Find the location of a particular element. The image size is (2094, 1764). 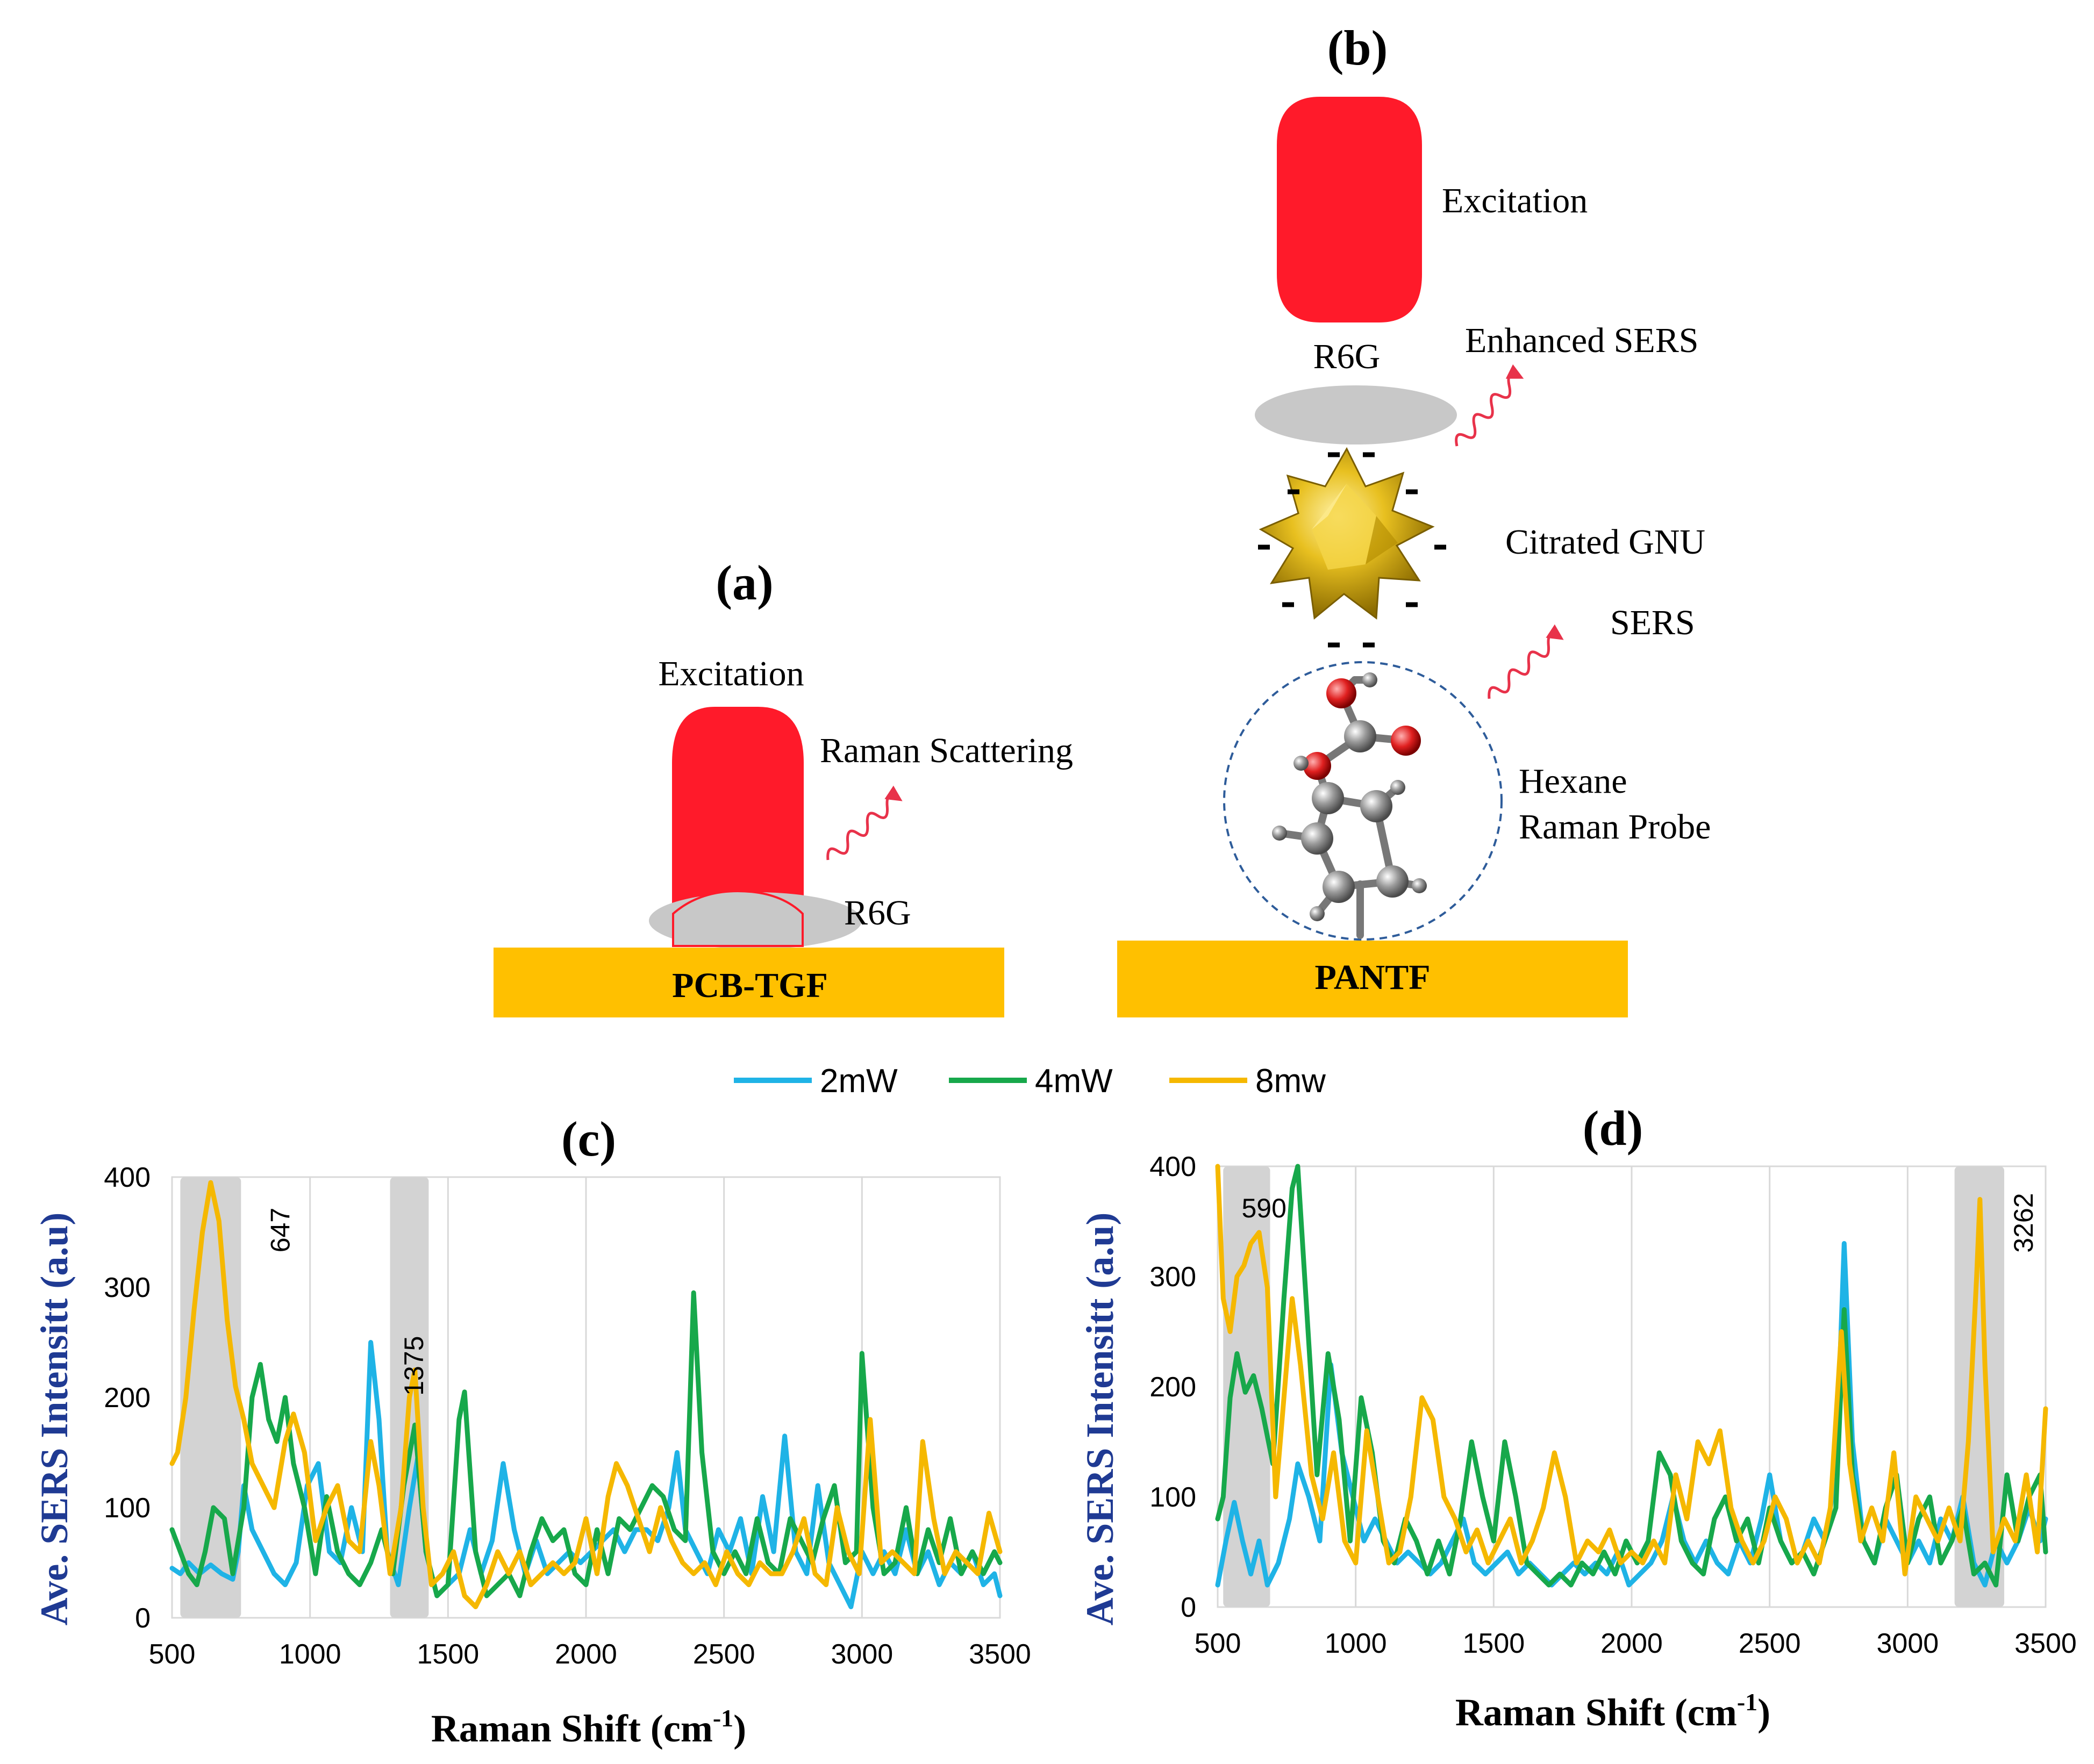

chart-c-peak-annotation: 647 is located at coordinates (280, 1230).